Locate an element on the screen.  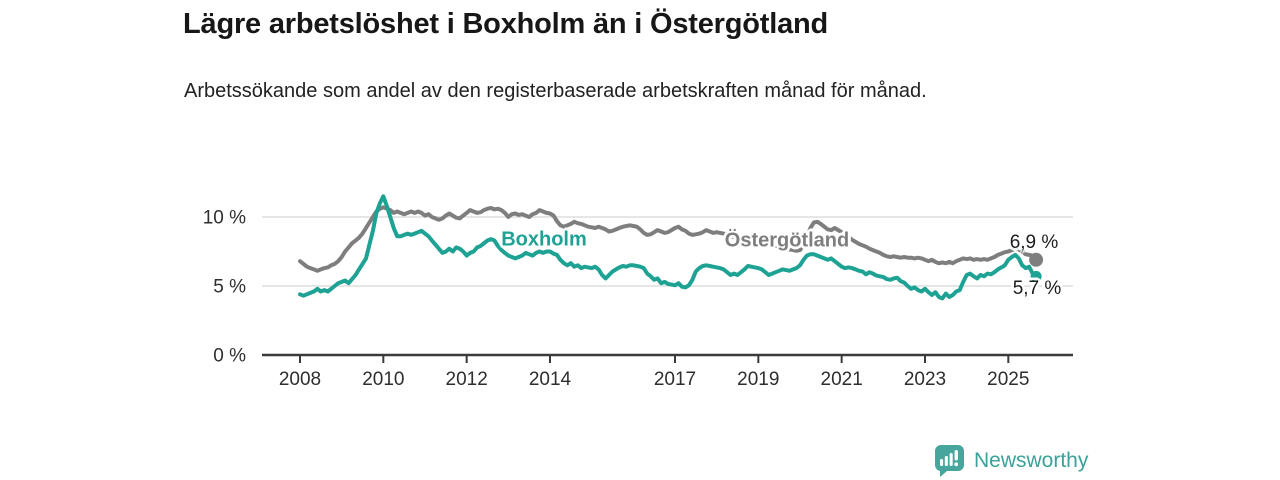
x-axis-label-2014: 2014 is located at coordinates (550, 379).